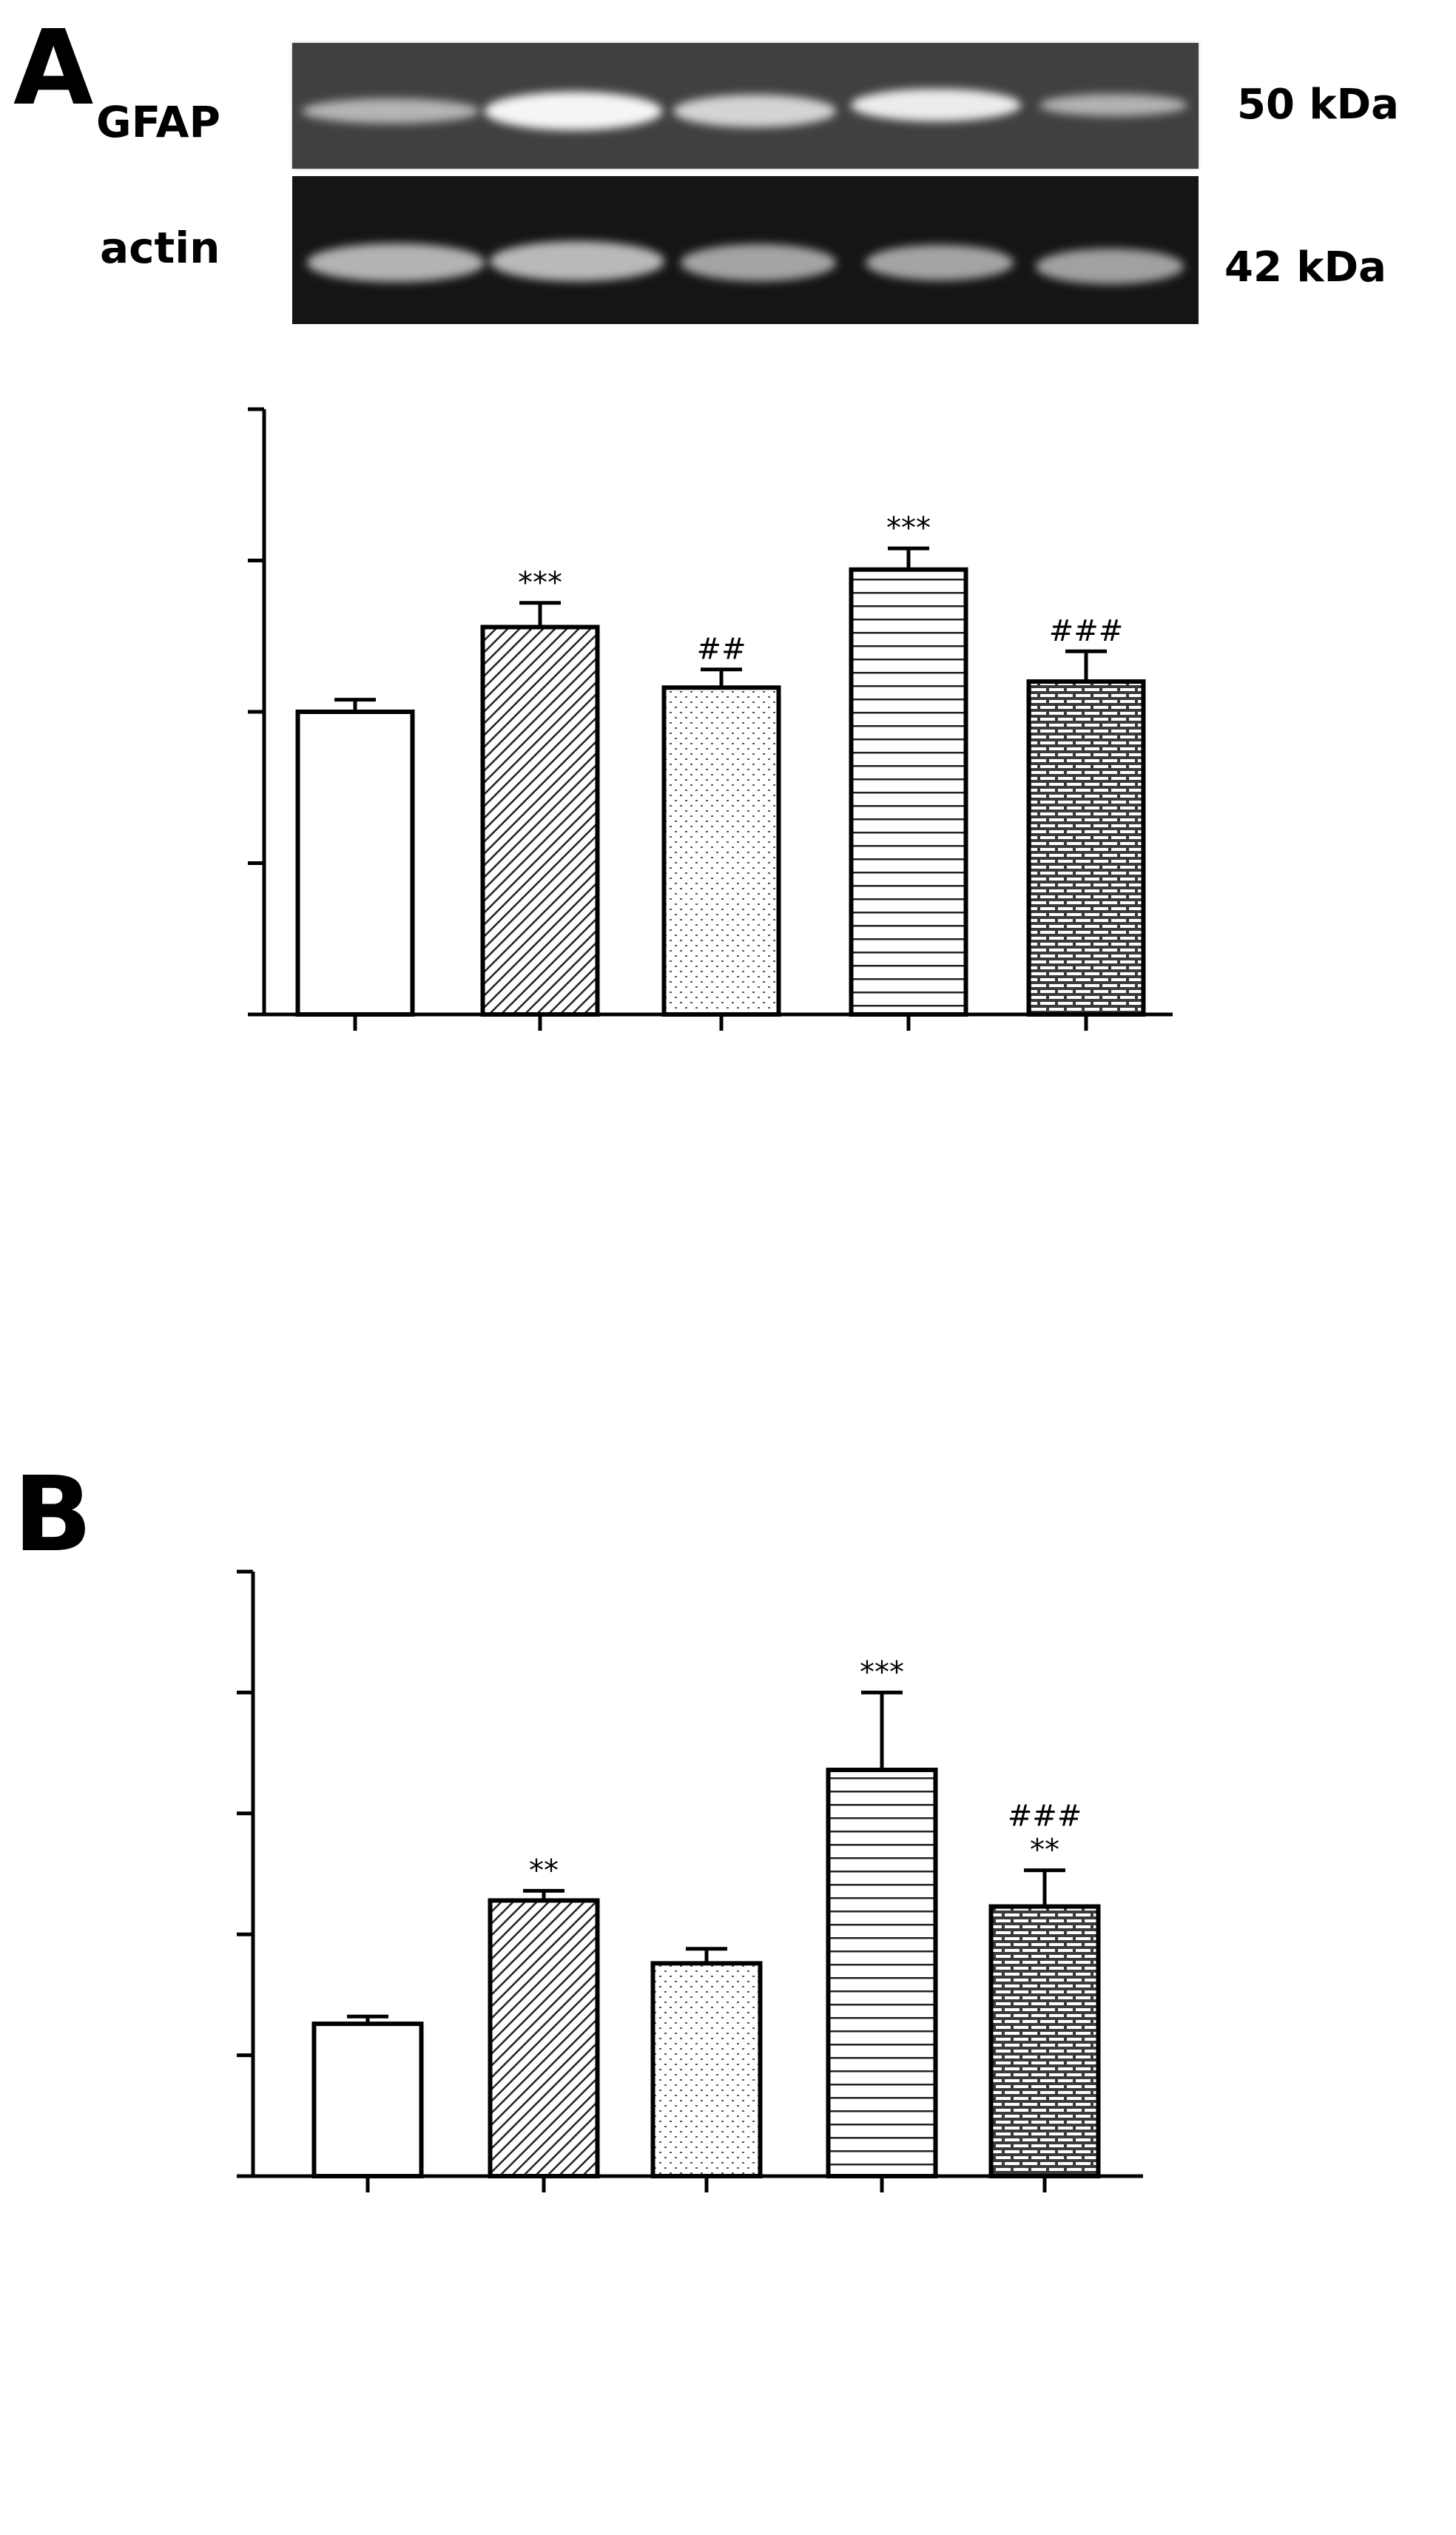 The image size is (1456, 2535). I want to click on significance-label: **, so click(544, 1871).